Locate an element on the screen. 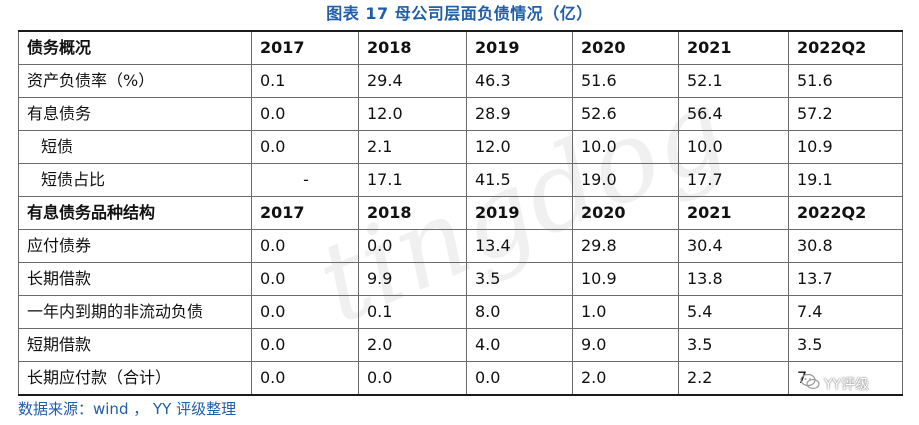 This screenshot has height=425, width=919. table-cell: 5.4 is located at coordinates (733, 312).